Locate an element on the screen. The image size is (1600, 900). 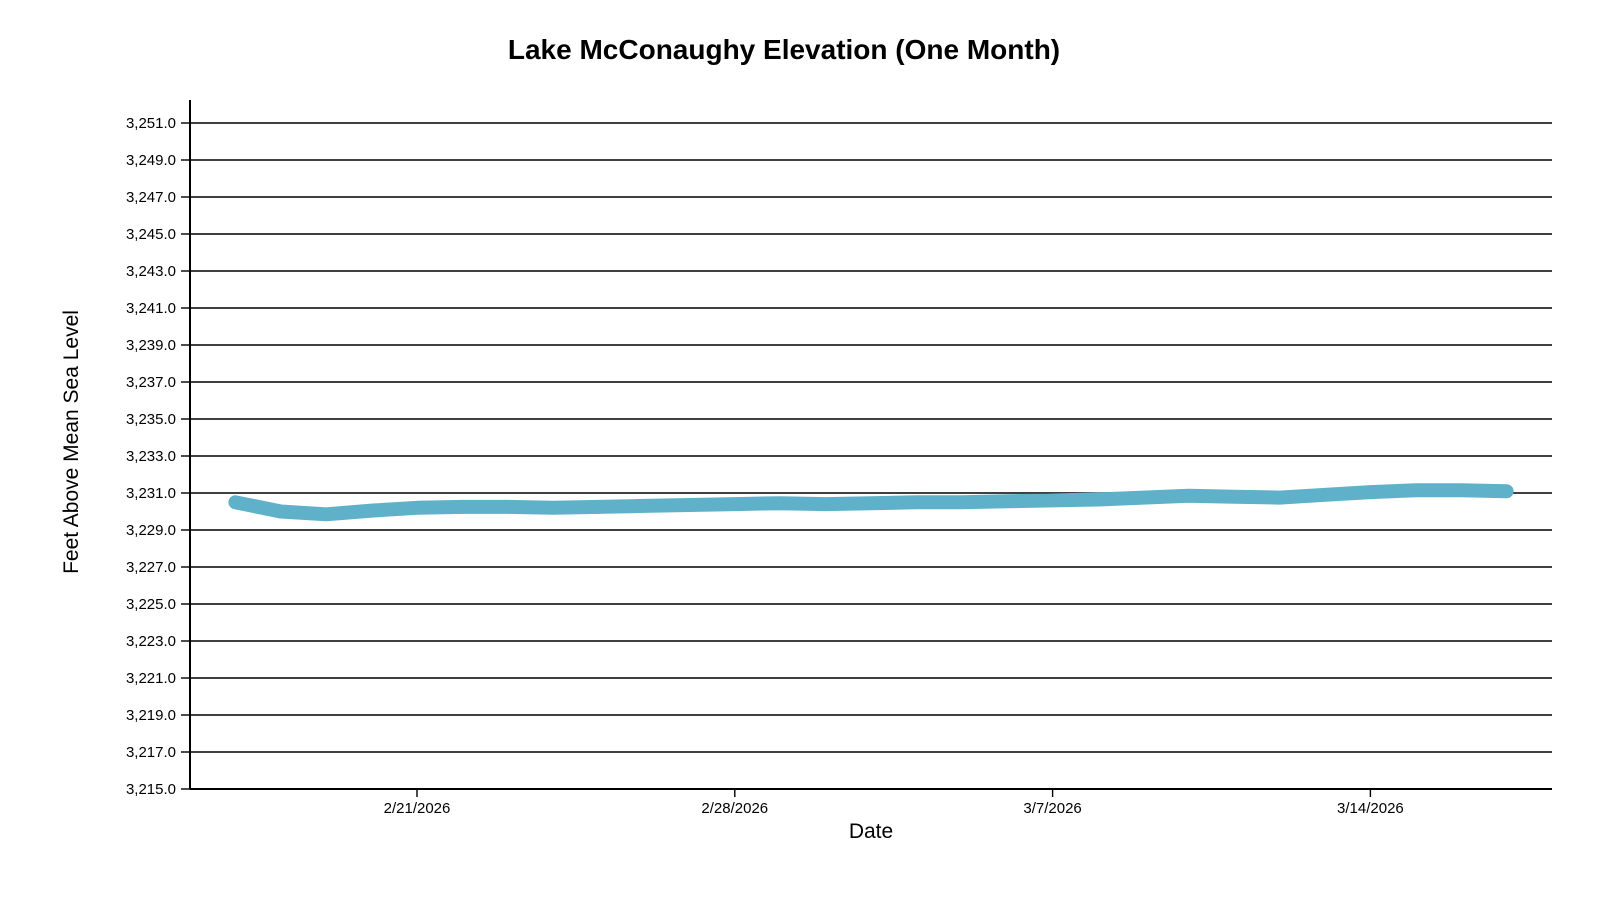
y-tick-label: 3,247.0 is located at coordinates (151, 197).